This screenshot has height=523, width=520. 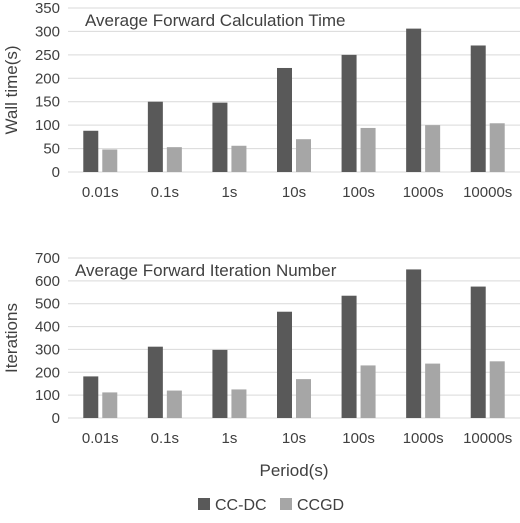 I want to click on y-tick-label: 250, so click(x=47, y=55).